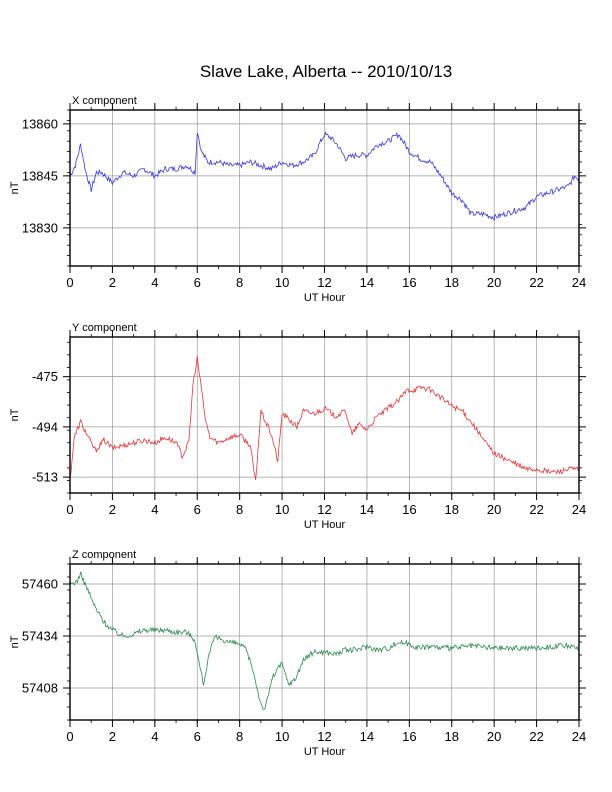 Image resolution: width=612 pixels, height=792 pixels. What do you see at coordinates (45, 376) in the screenshot?
I see `y-tick-label: -475` at bounding box center [45, 376].